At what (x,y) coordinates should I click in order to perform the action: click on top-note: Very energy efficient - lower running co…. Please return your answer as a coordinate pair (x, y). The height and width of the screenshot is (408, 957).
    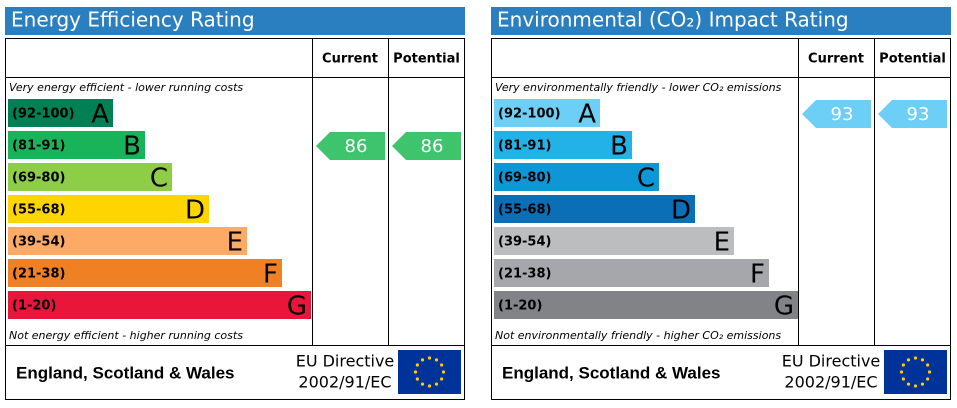
    Looking at the image, I should click on (126, 87).